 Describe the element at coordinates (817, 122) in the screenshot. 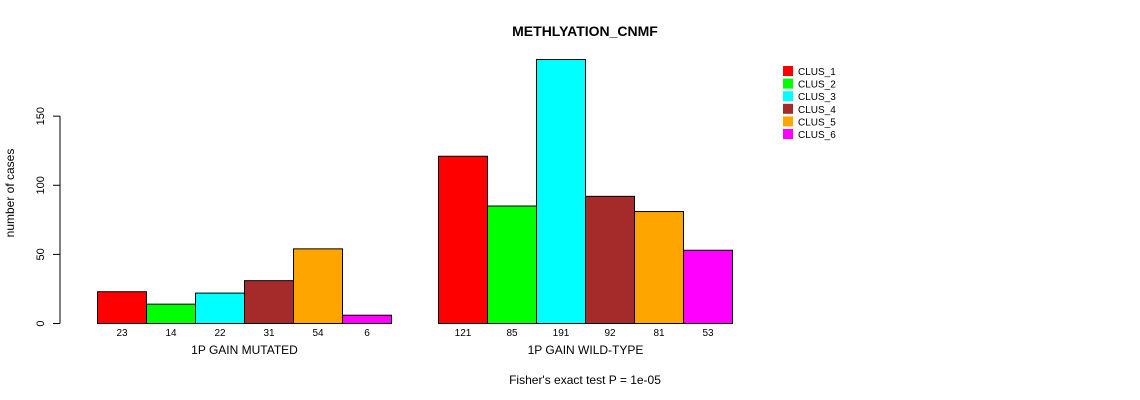

I see `legend-label: CLUS_5` at that location.